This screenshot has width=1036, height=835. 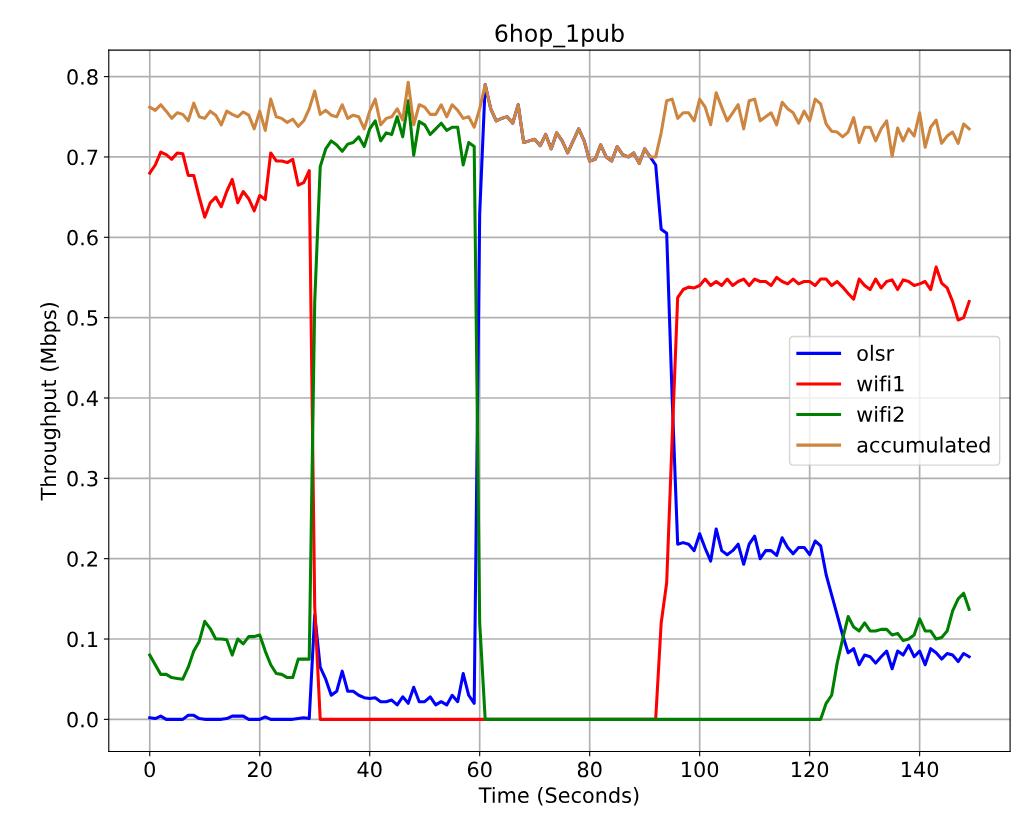 What do you see at coordinates (558, 796) in the screenshot?
I see `x-axis-title: Time (Seconds)` at bounding box center [558, 796].